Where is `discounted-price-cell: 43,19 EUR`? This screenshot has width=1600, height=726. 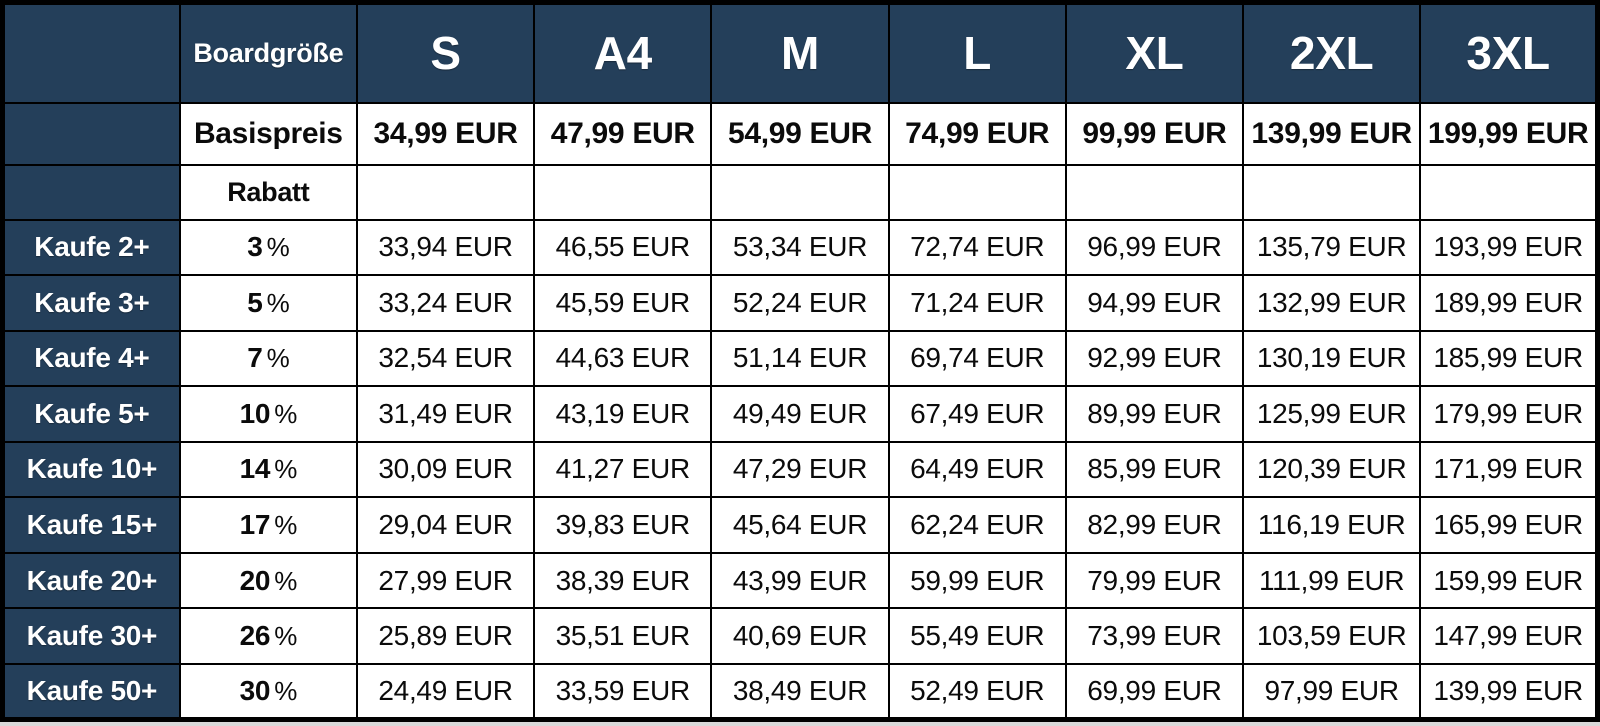 discounted-price-cell: 43,19 EUR is located at coordinates (623, 414).